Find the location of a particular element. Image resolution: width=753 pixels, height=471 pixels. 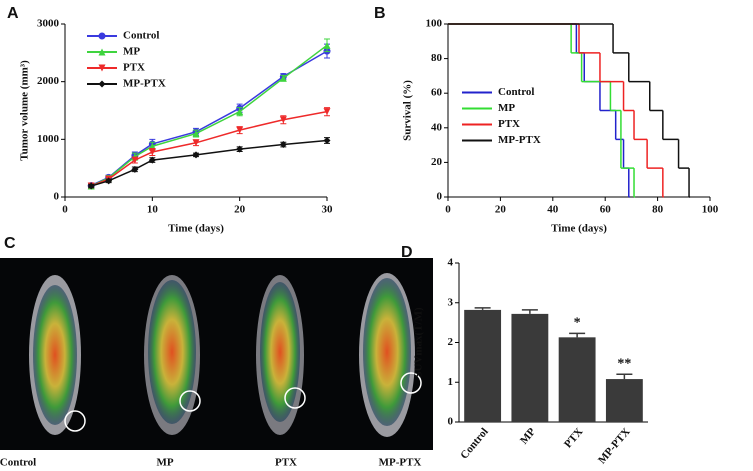

x-tick-label: MP-PTX is located at coordinates (614, 446).